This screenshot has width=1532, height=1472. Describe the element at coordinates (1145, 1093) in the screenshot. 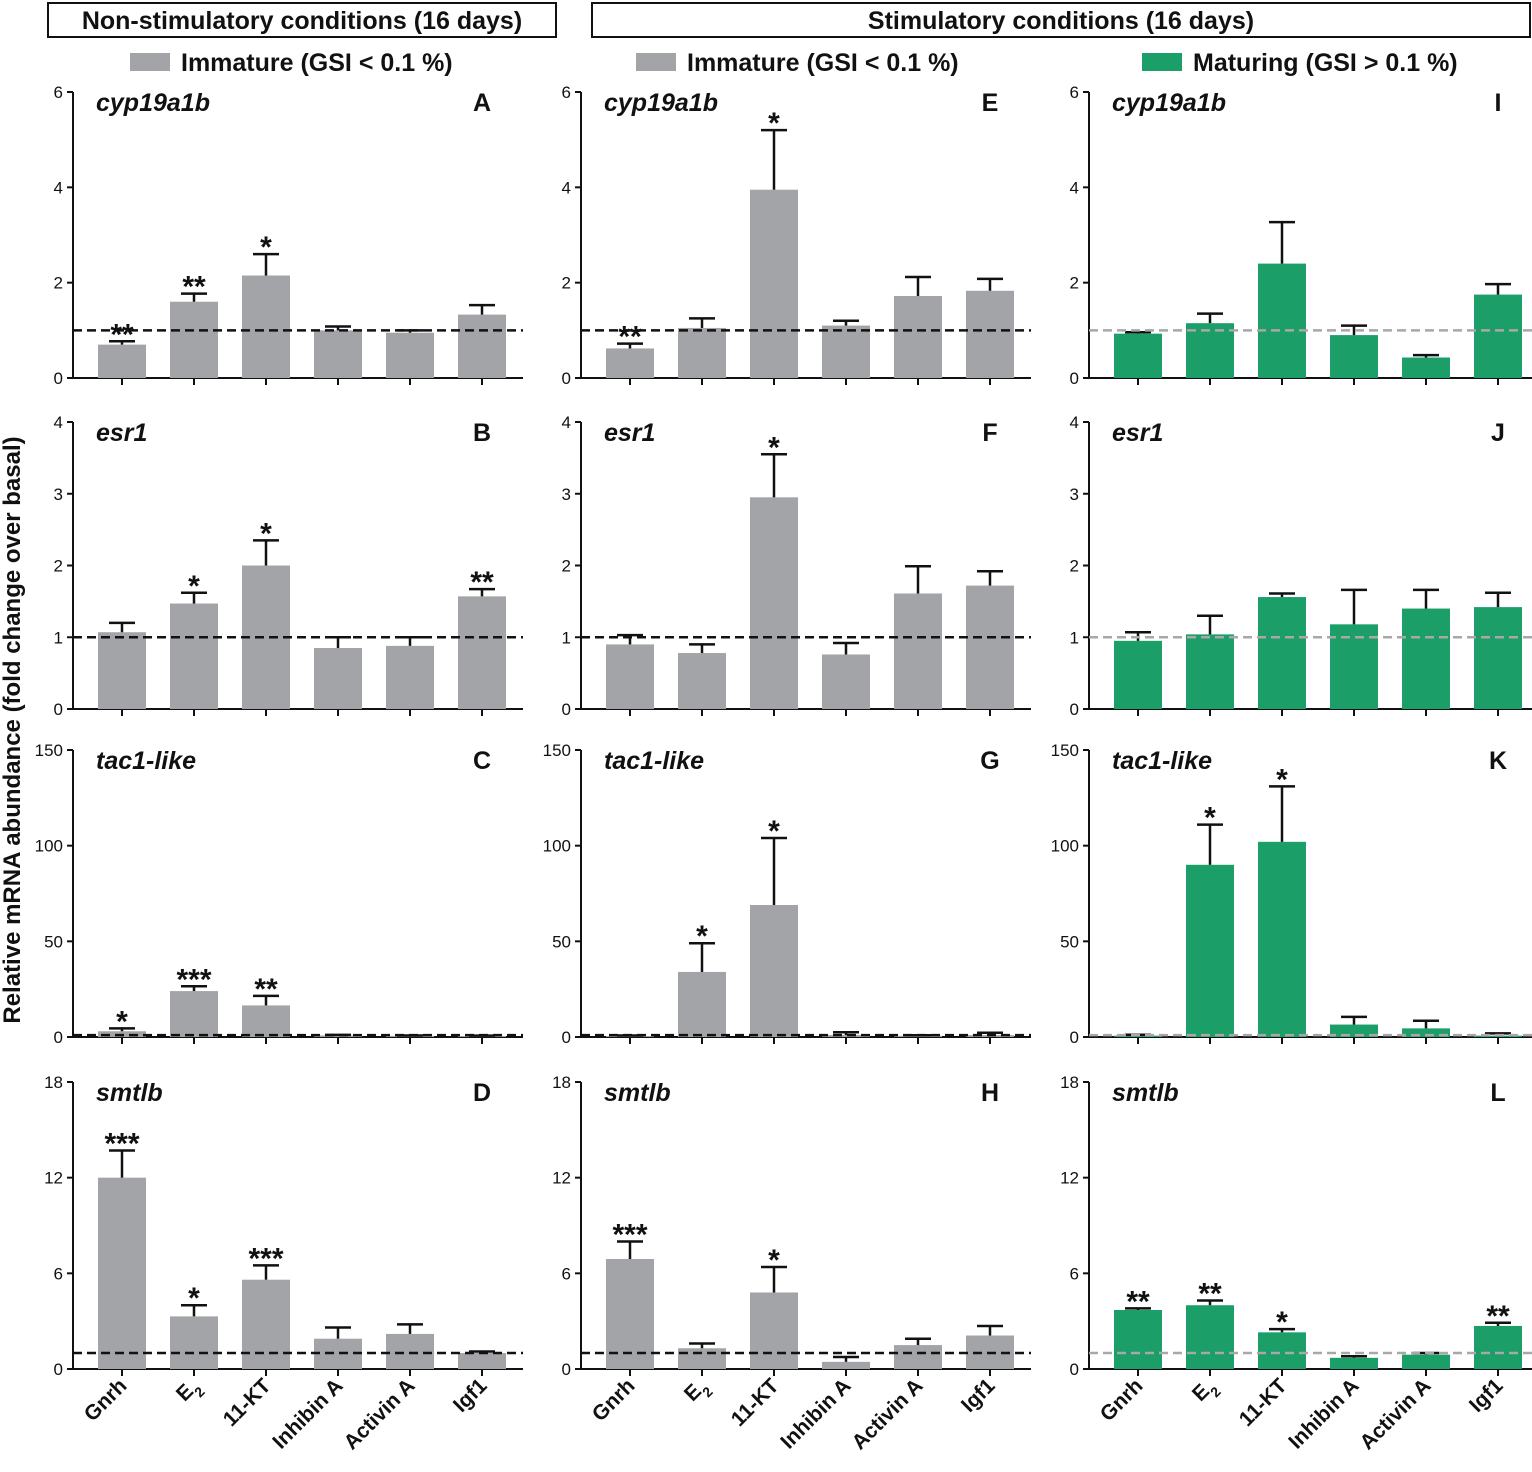

I see `gene-name: smtlb` at that location.